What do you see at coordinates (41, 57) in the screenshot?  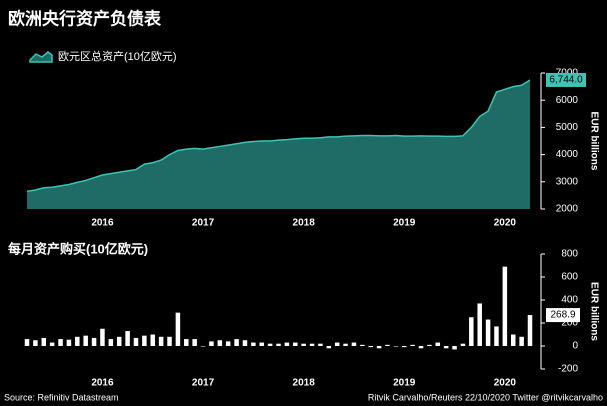 I see `legend-swatch` at bounding box center [41, 57].